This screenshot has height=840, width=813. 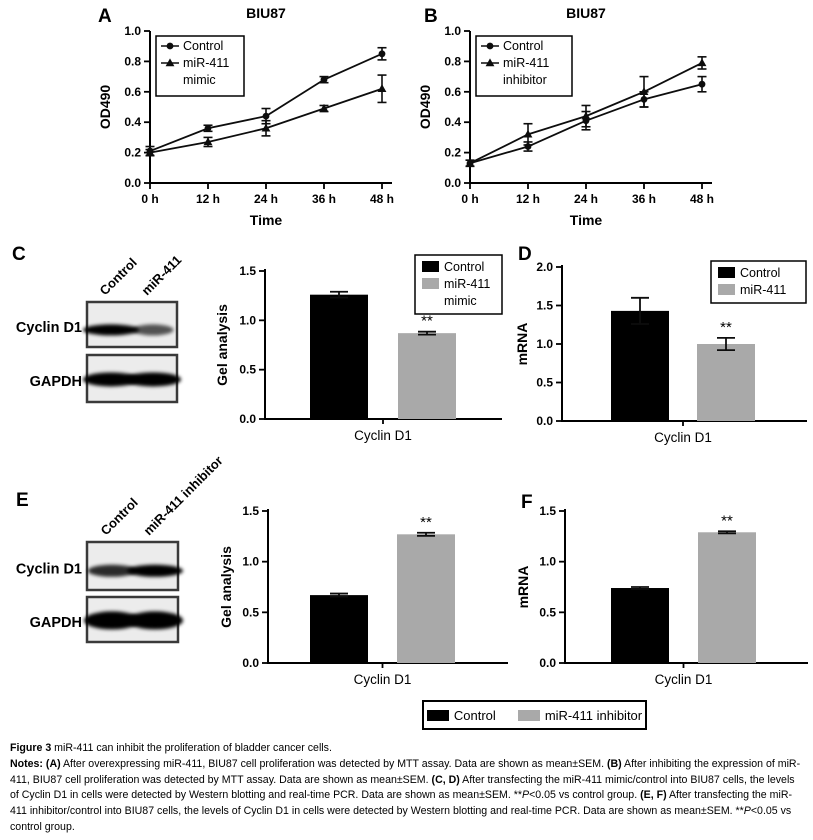 I want to click on svg-text: miR-411 inhibitor, so click(x=183, y=495).